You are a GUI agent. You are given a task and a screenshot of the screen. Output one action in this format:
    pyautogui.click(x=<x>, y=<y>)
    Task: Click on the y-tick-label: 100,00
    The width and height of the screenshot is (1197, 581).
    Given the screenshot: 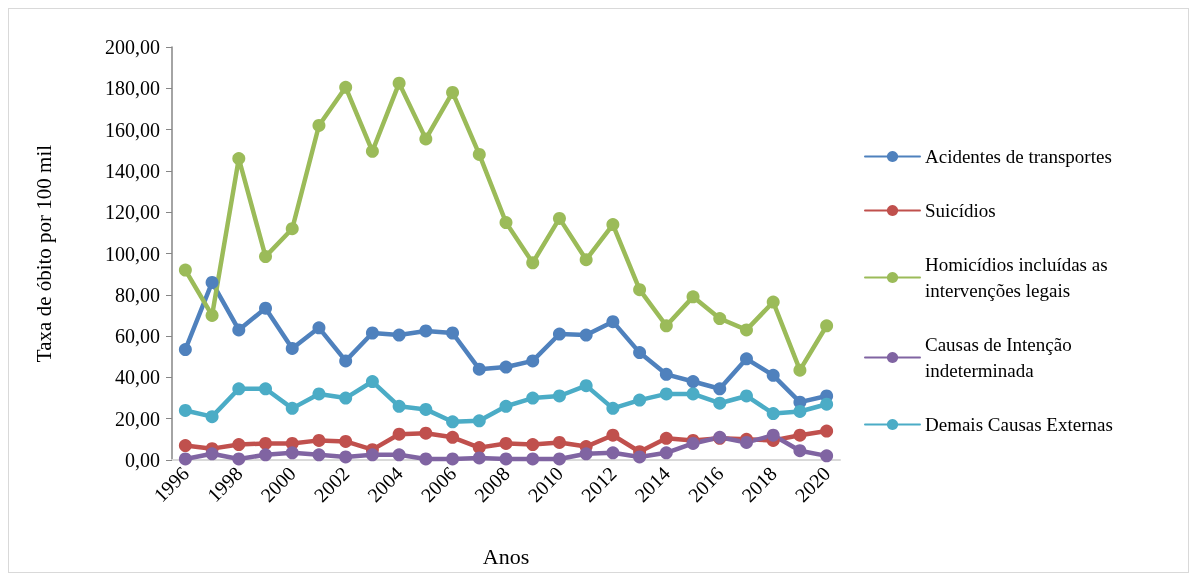 What is the action you would take?
    pyautogui.click(x=132, y=253)
    